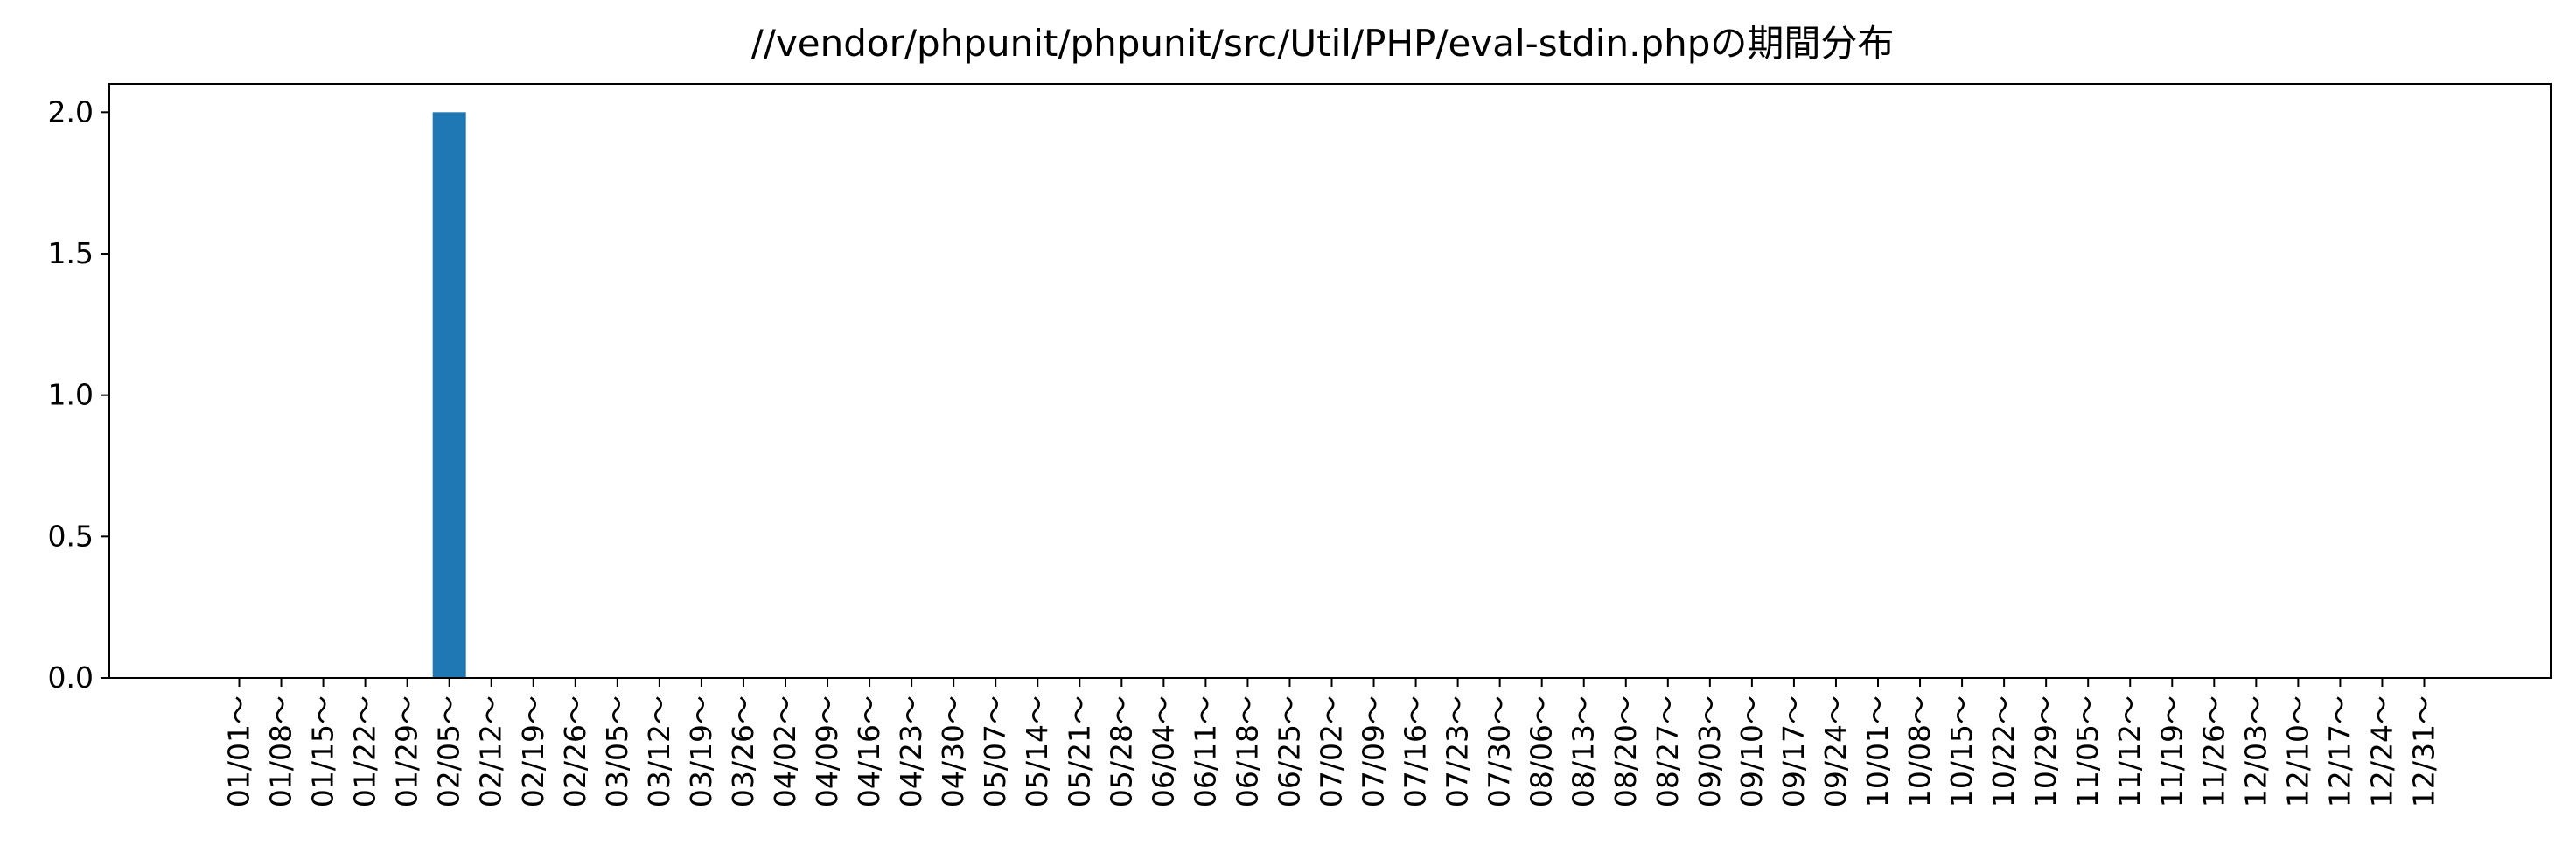  Describe the element at coordinates (71, 395) in the screenshot. I see `y-tick-label: 1.0` at that location.